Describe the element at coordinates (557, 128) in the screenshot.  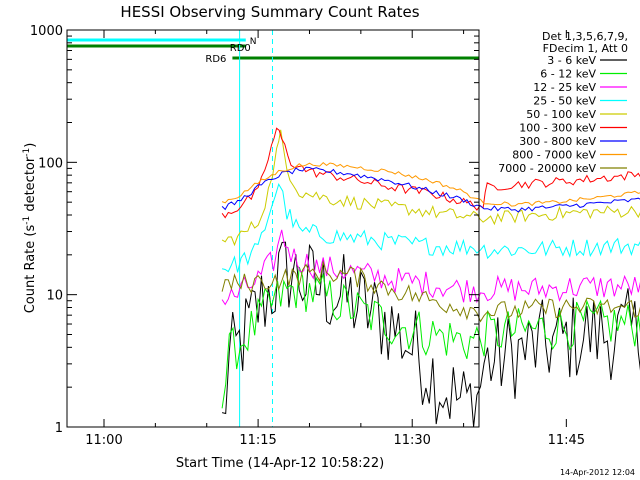
I see `legend-label-5: 100 - 300 keV` at that location.